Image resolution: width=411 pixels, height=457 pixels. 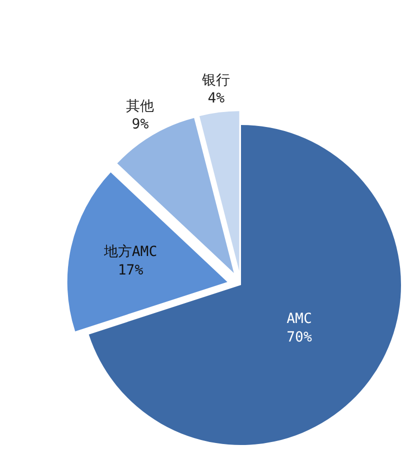 I want to click on slice-label: 银行, so click(x=215, y=80).